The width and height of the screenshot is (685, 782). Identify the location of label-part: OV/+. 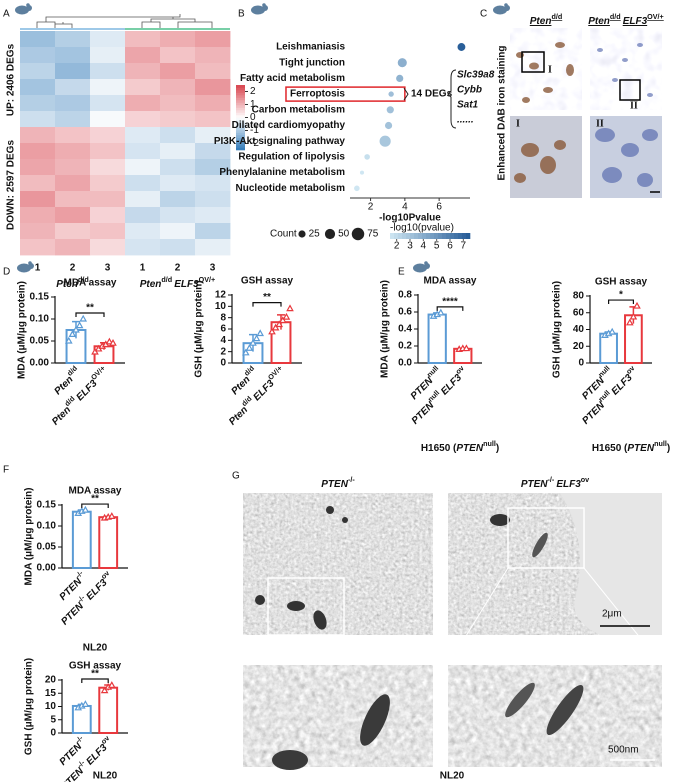
(275, 373).